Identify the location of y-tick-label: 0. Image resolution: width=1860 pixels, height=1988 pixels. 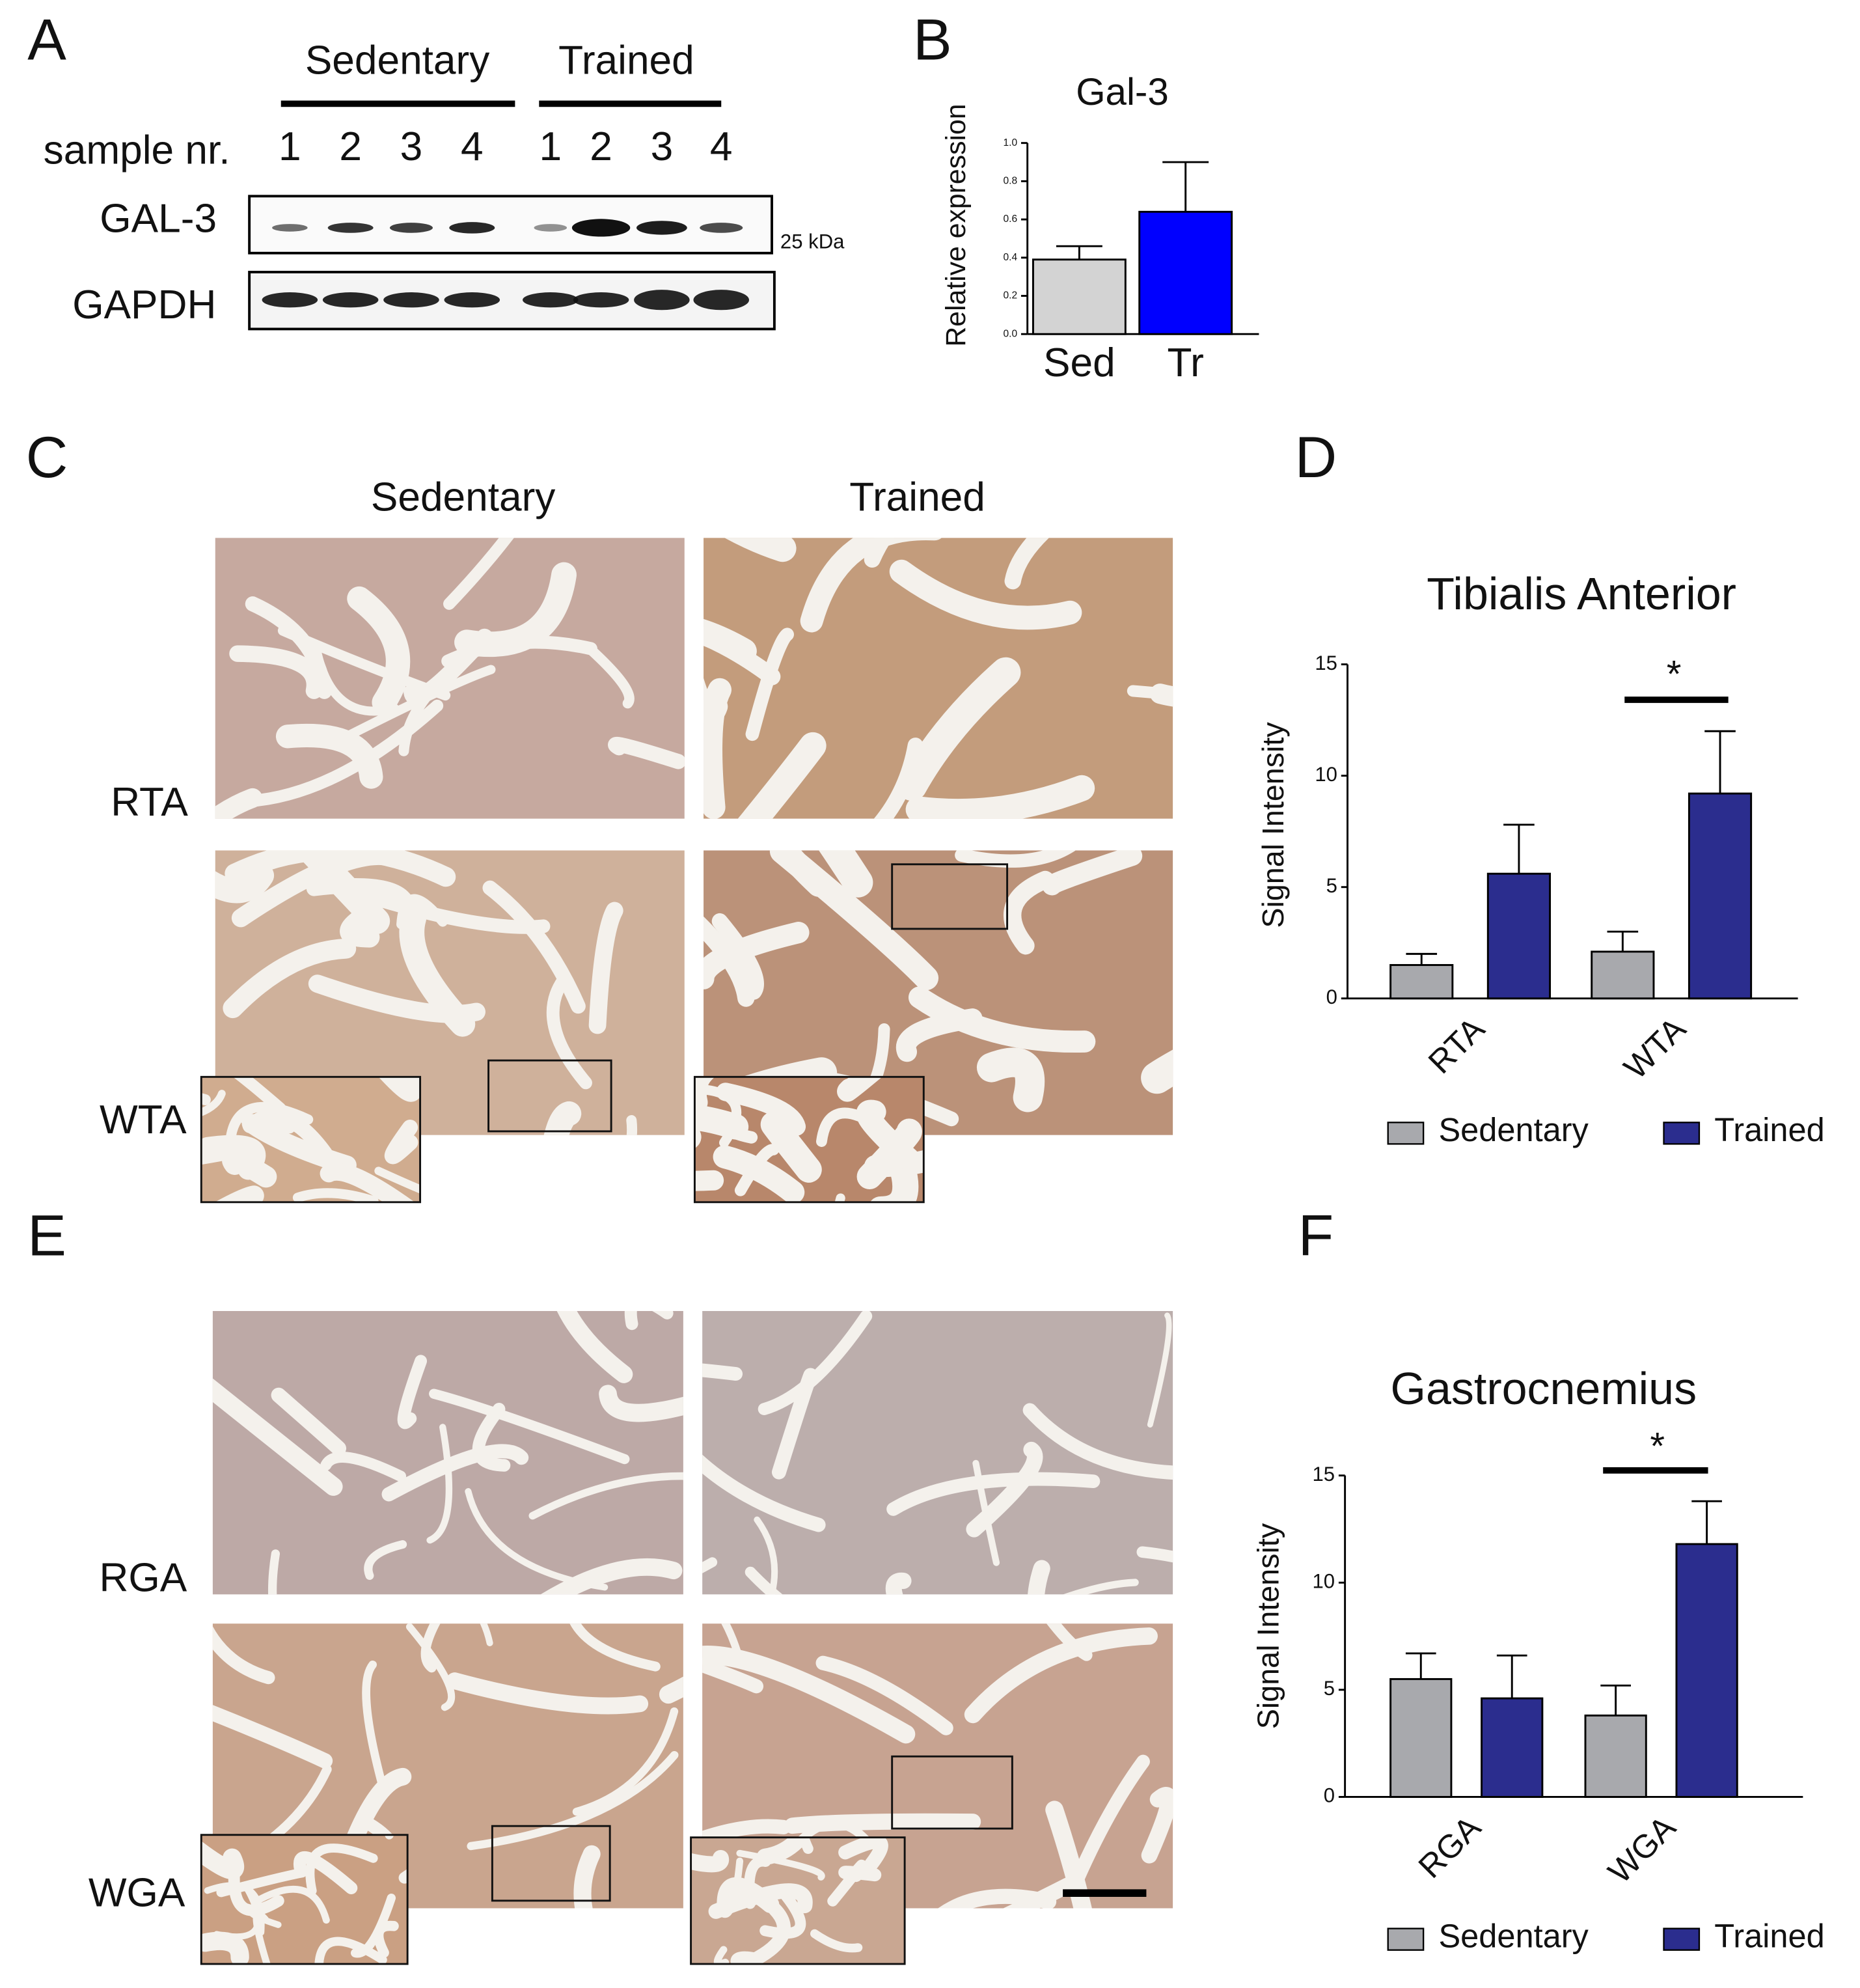
(1329, 1796).